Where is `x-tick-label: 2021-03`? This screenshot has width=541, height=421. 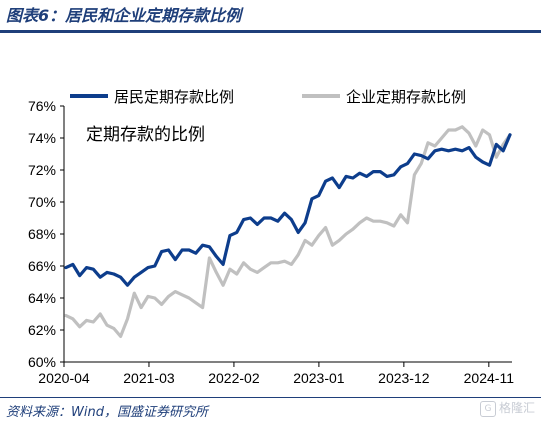
x-tick-label: 2021-03 is located at coordinates (149, 378).